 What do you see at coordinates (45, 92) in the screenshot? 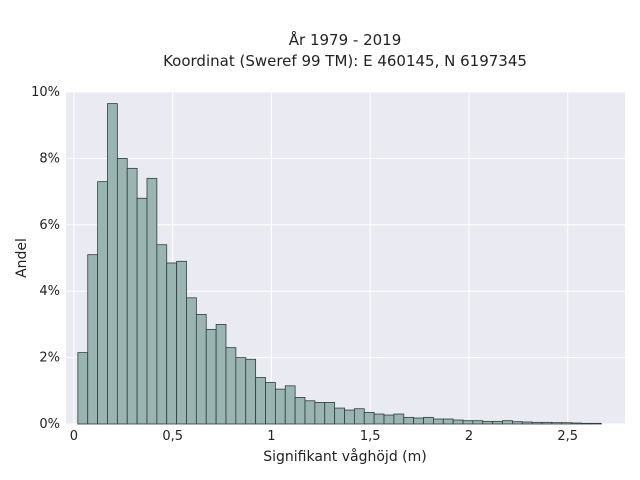
I see `y-tick-label: 10%` at bounding box center [45, 92].